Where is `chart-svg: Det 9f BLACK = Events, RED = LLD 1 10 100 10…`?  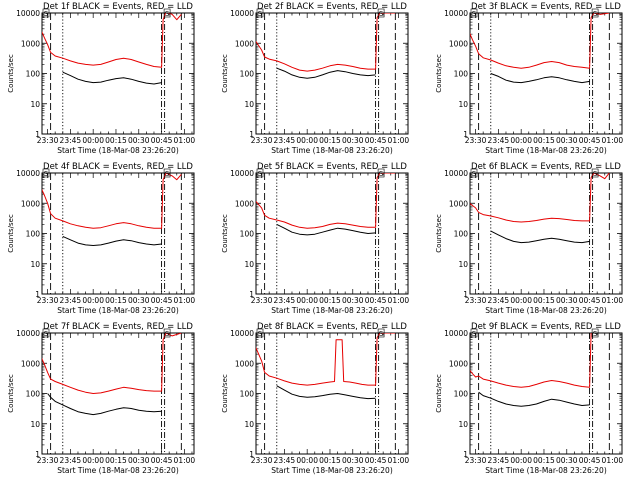
chart-svg: Det 9f BLACK = Events, RED = LLD 1 10 100 10… is located at coordinates (529, 398).